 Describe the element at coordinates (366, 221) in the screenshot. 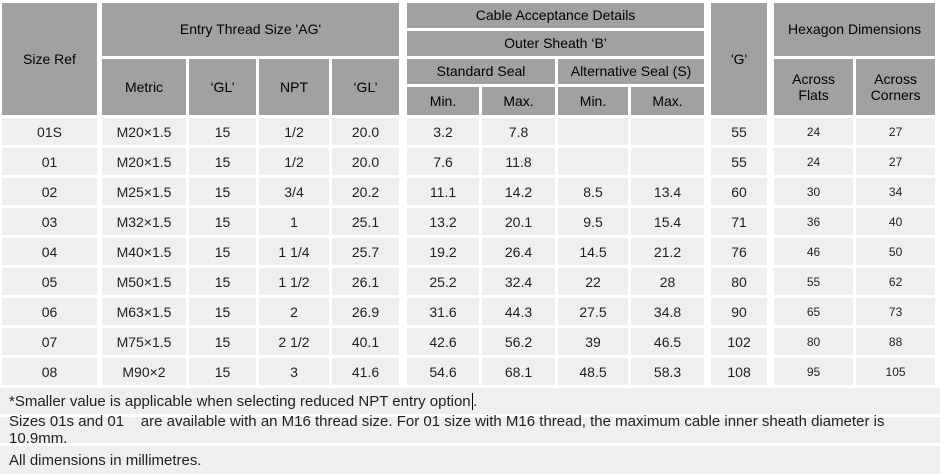

I see `table-cell: 25.1` at that location.